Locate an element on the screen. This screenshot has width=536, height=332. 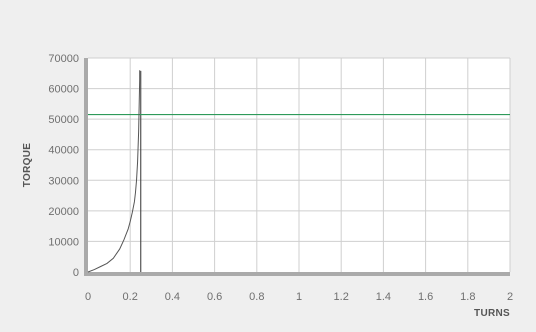
torque-series-line is located at coordinates (114, 171).